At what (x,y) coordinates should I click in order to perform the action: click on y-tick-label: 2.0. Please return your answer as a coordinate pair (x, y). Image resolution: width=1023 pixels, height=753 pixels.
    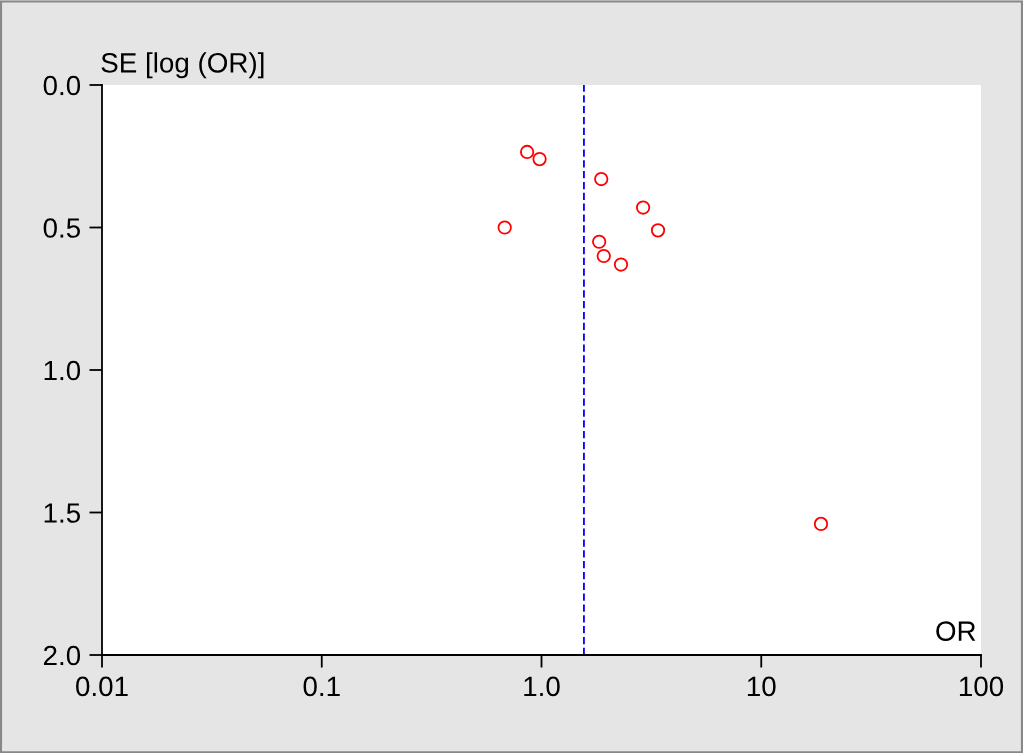
    Looking at the image, I should click on (62, 655).